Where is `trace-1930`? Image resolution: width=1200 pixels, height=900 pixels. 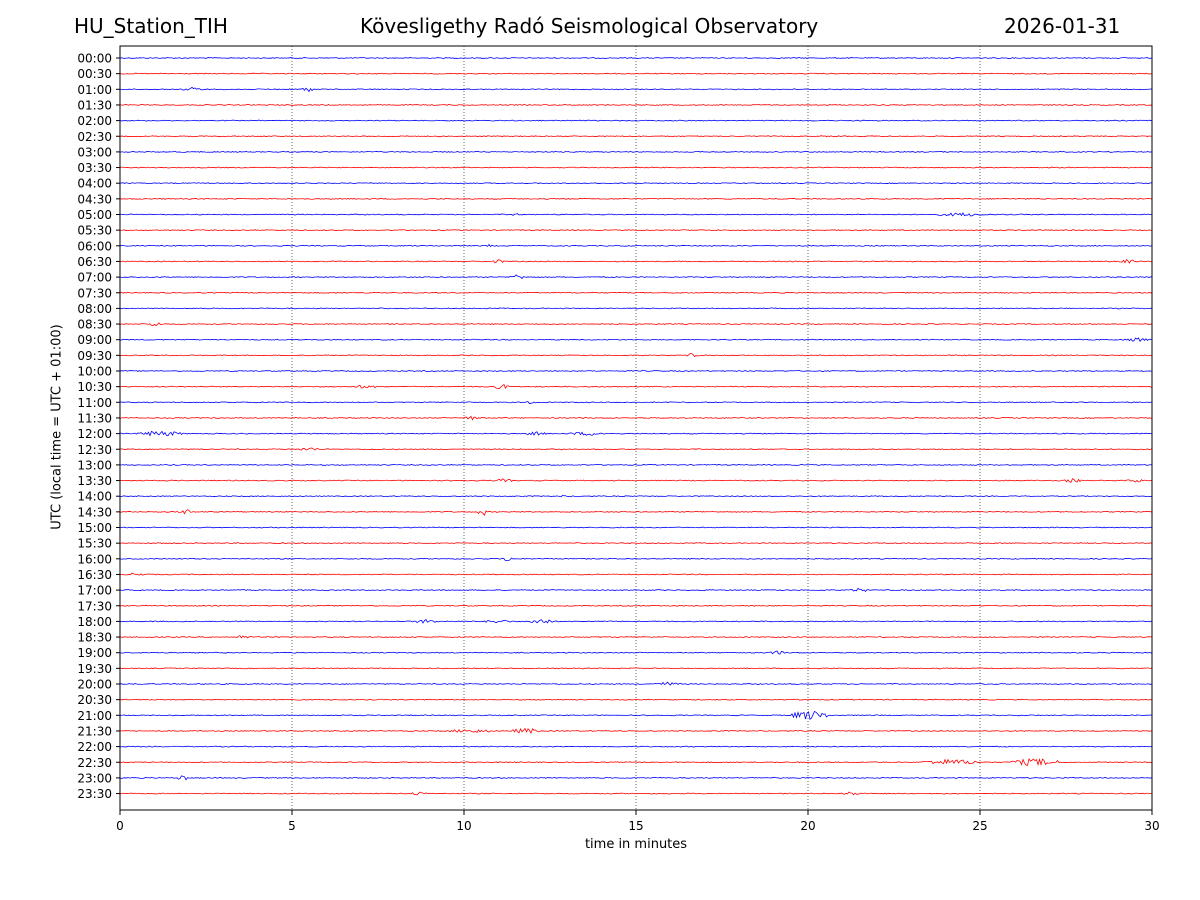 trace-1930 is located at coordinates (636, 668).